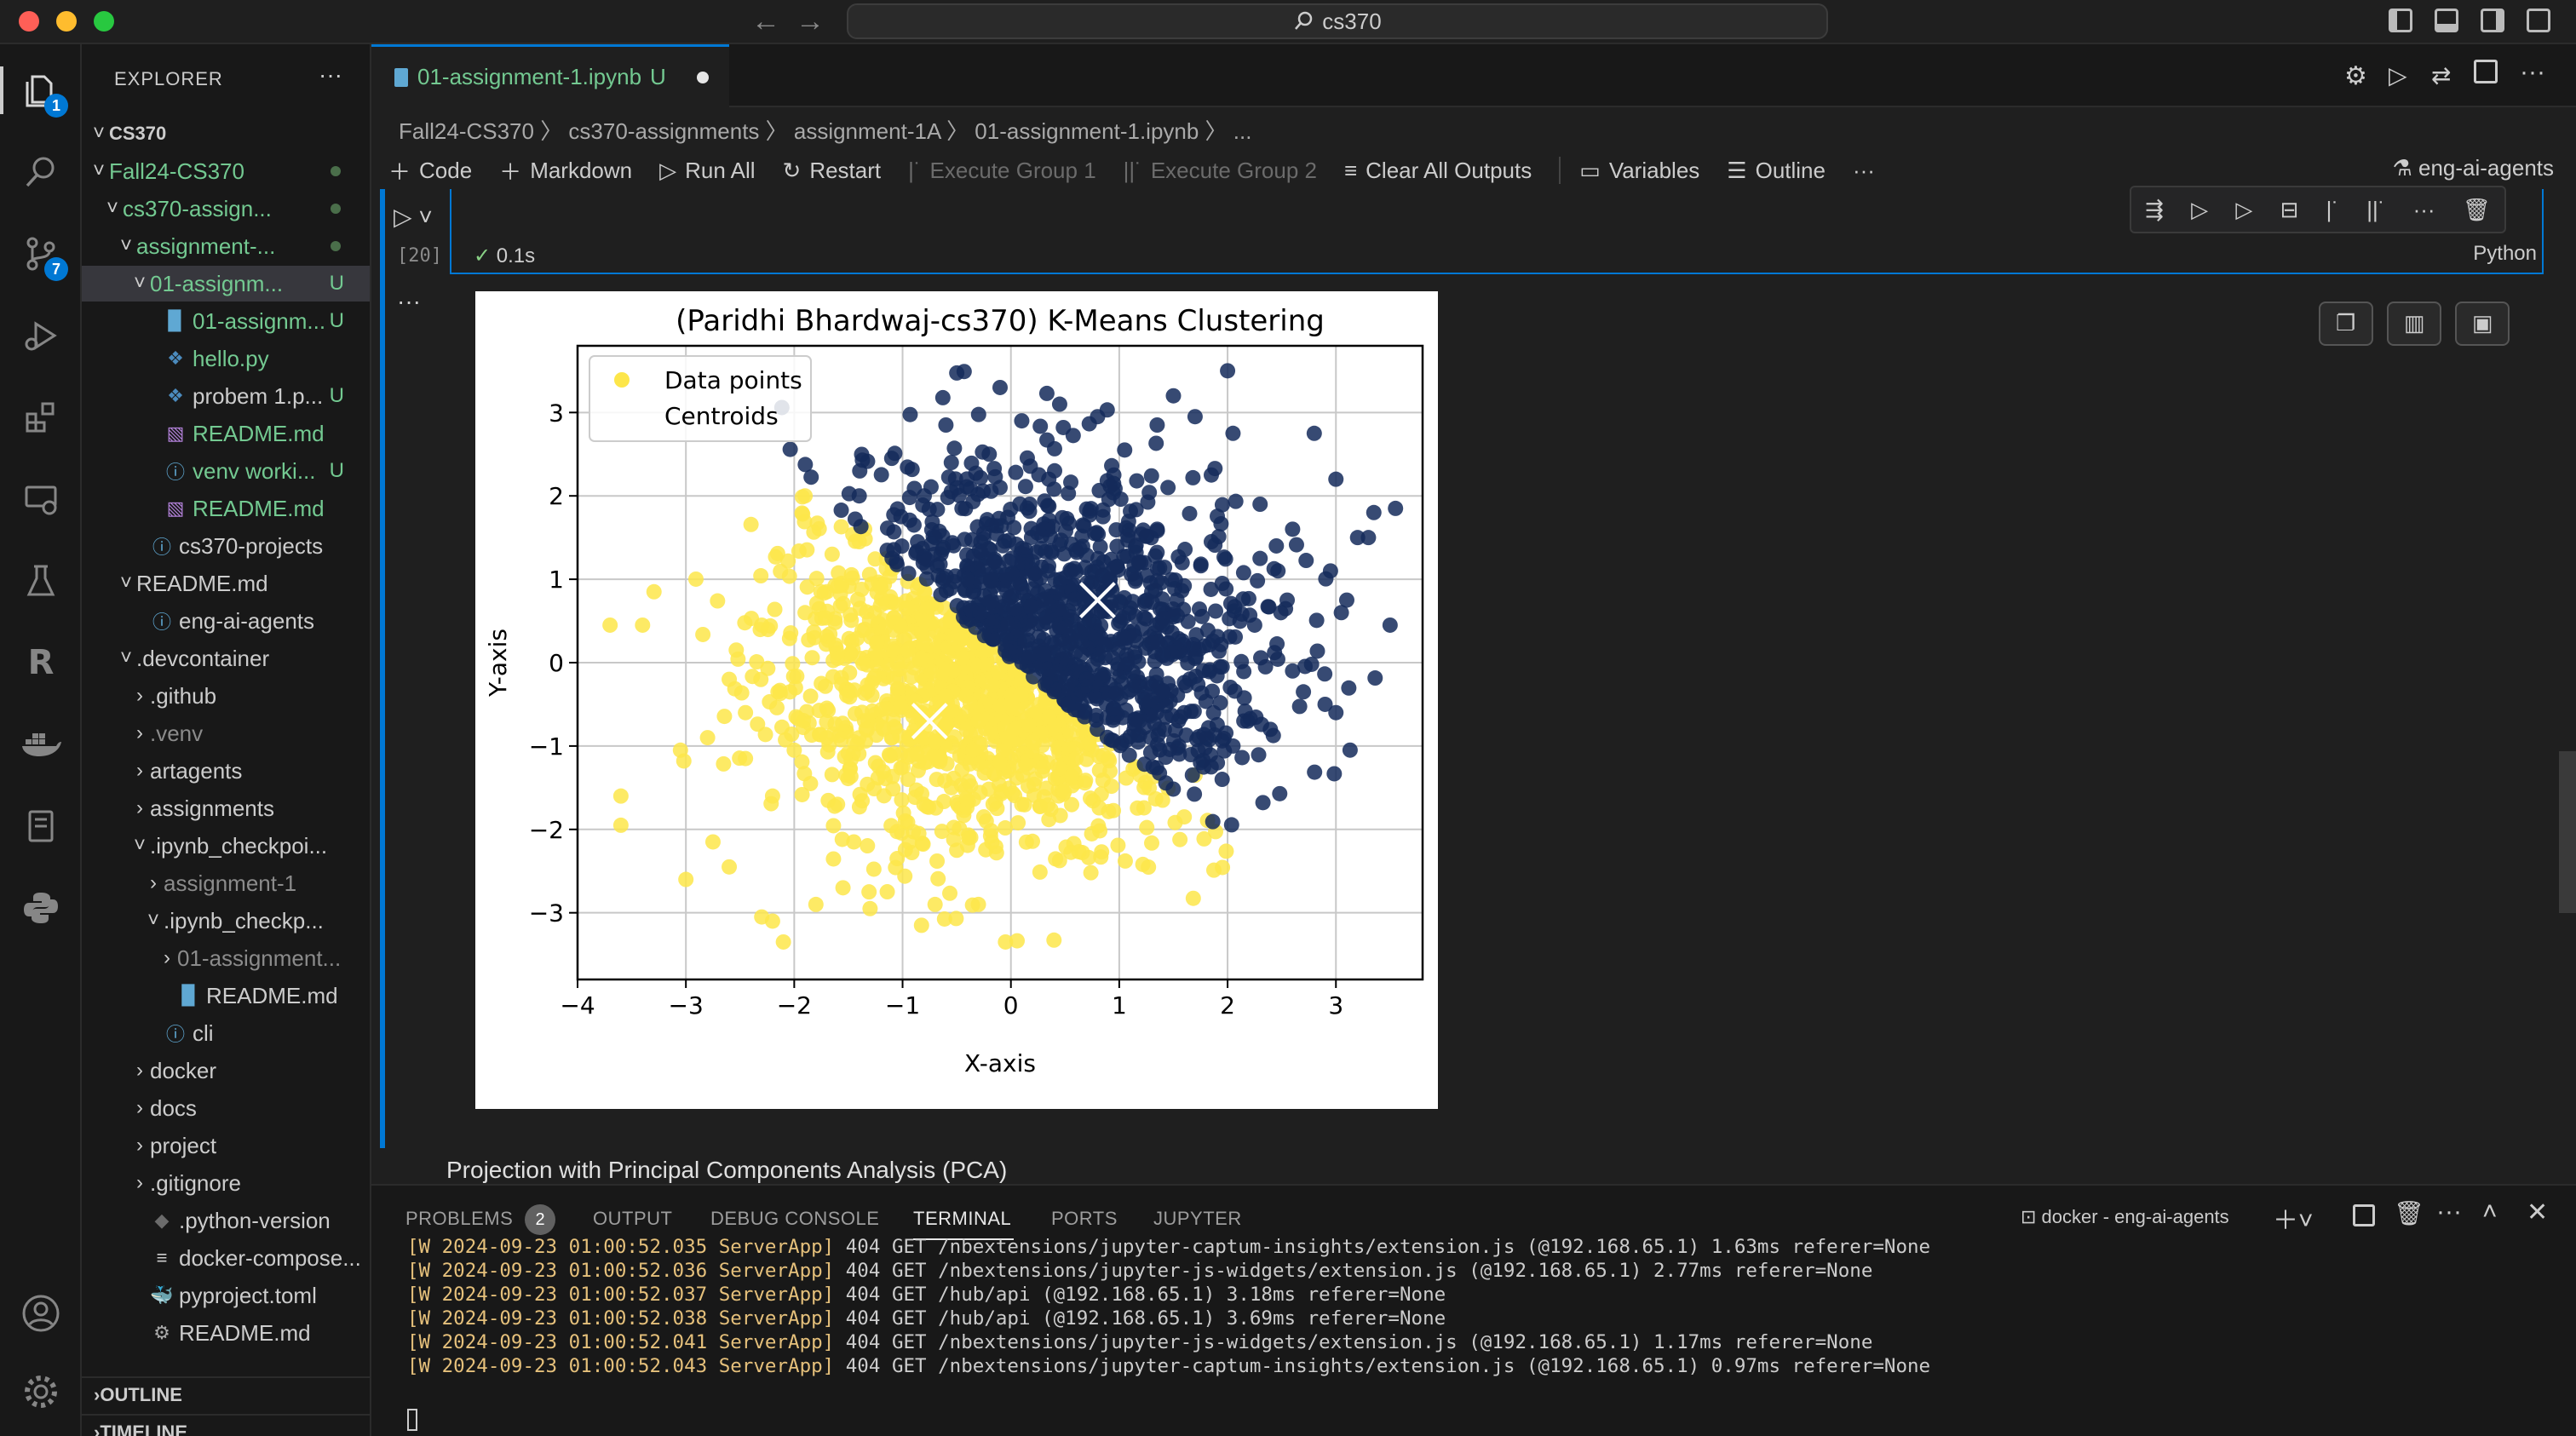  Describe the element at coordinates (2538, 1212) in the screenshot. I see `close-panel-icon: ✕` at that location.